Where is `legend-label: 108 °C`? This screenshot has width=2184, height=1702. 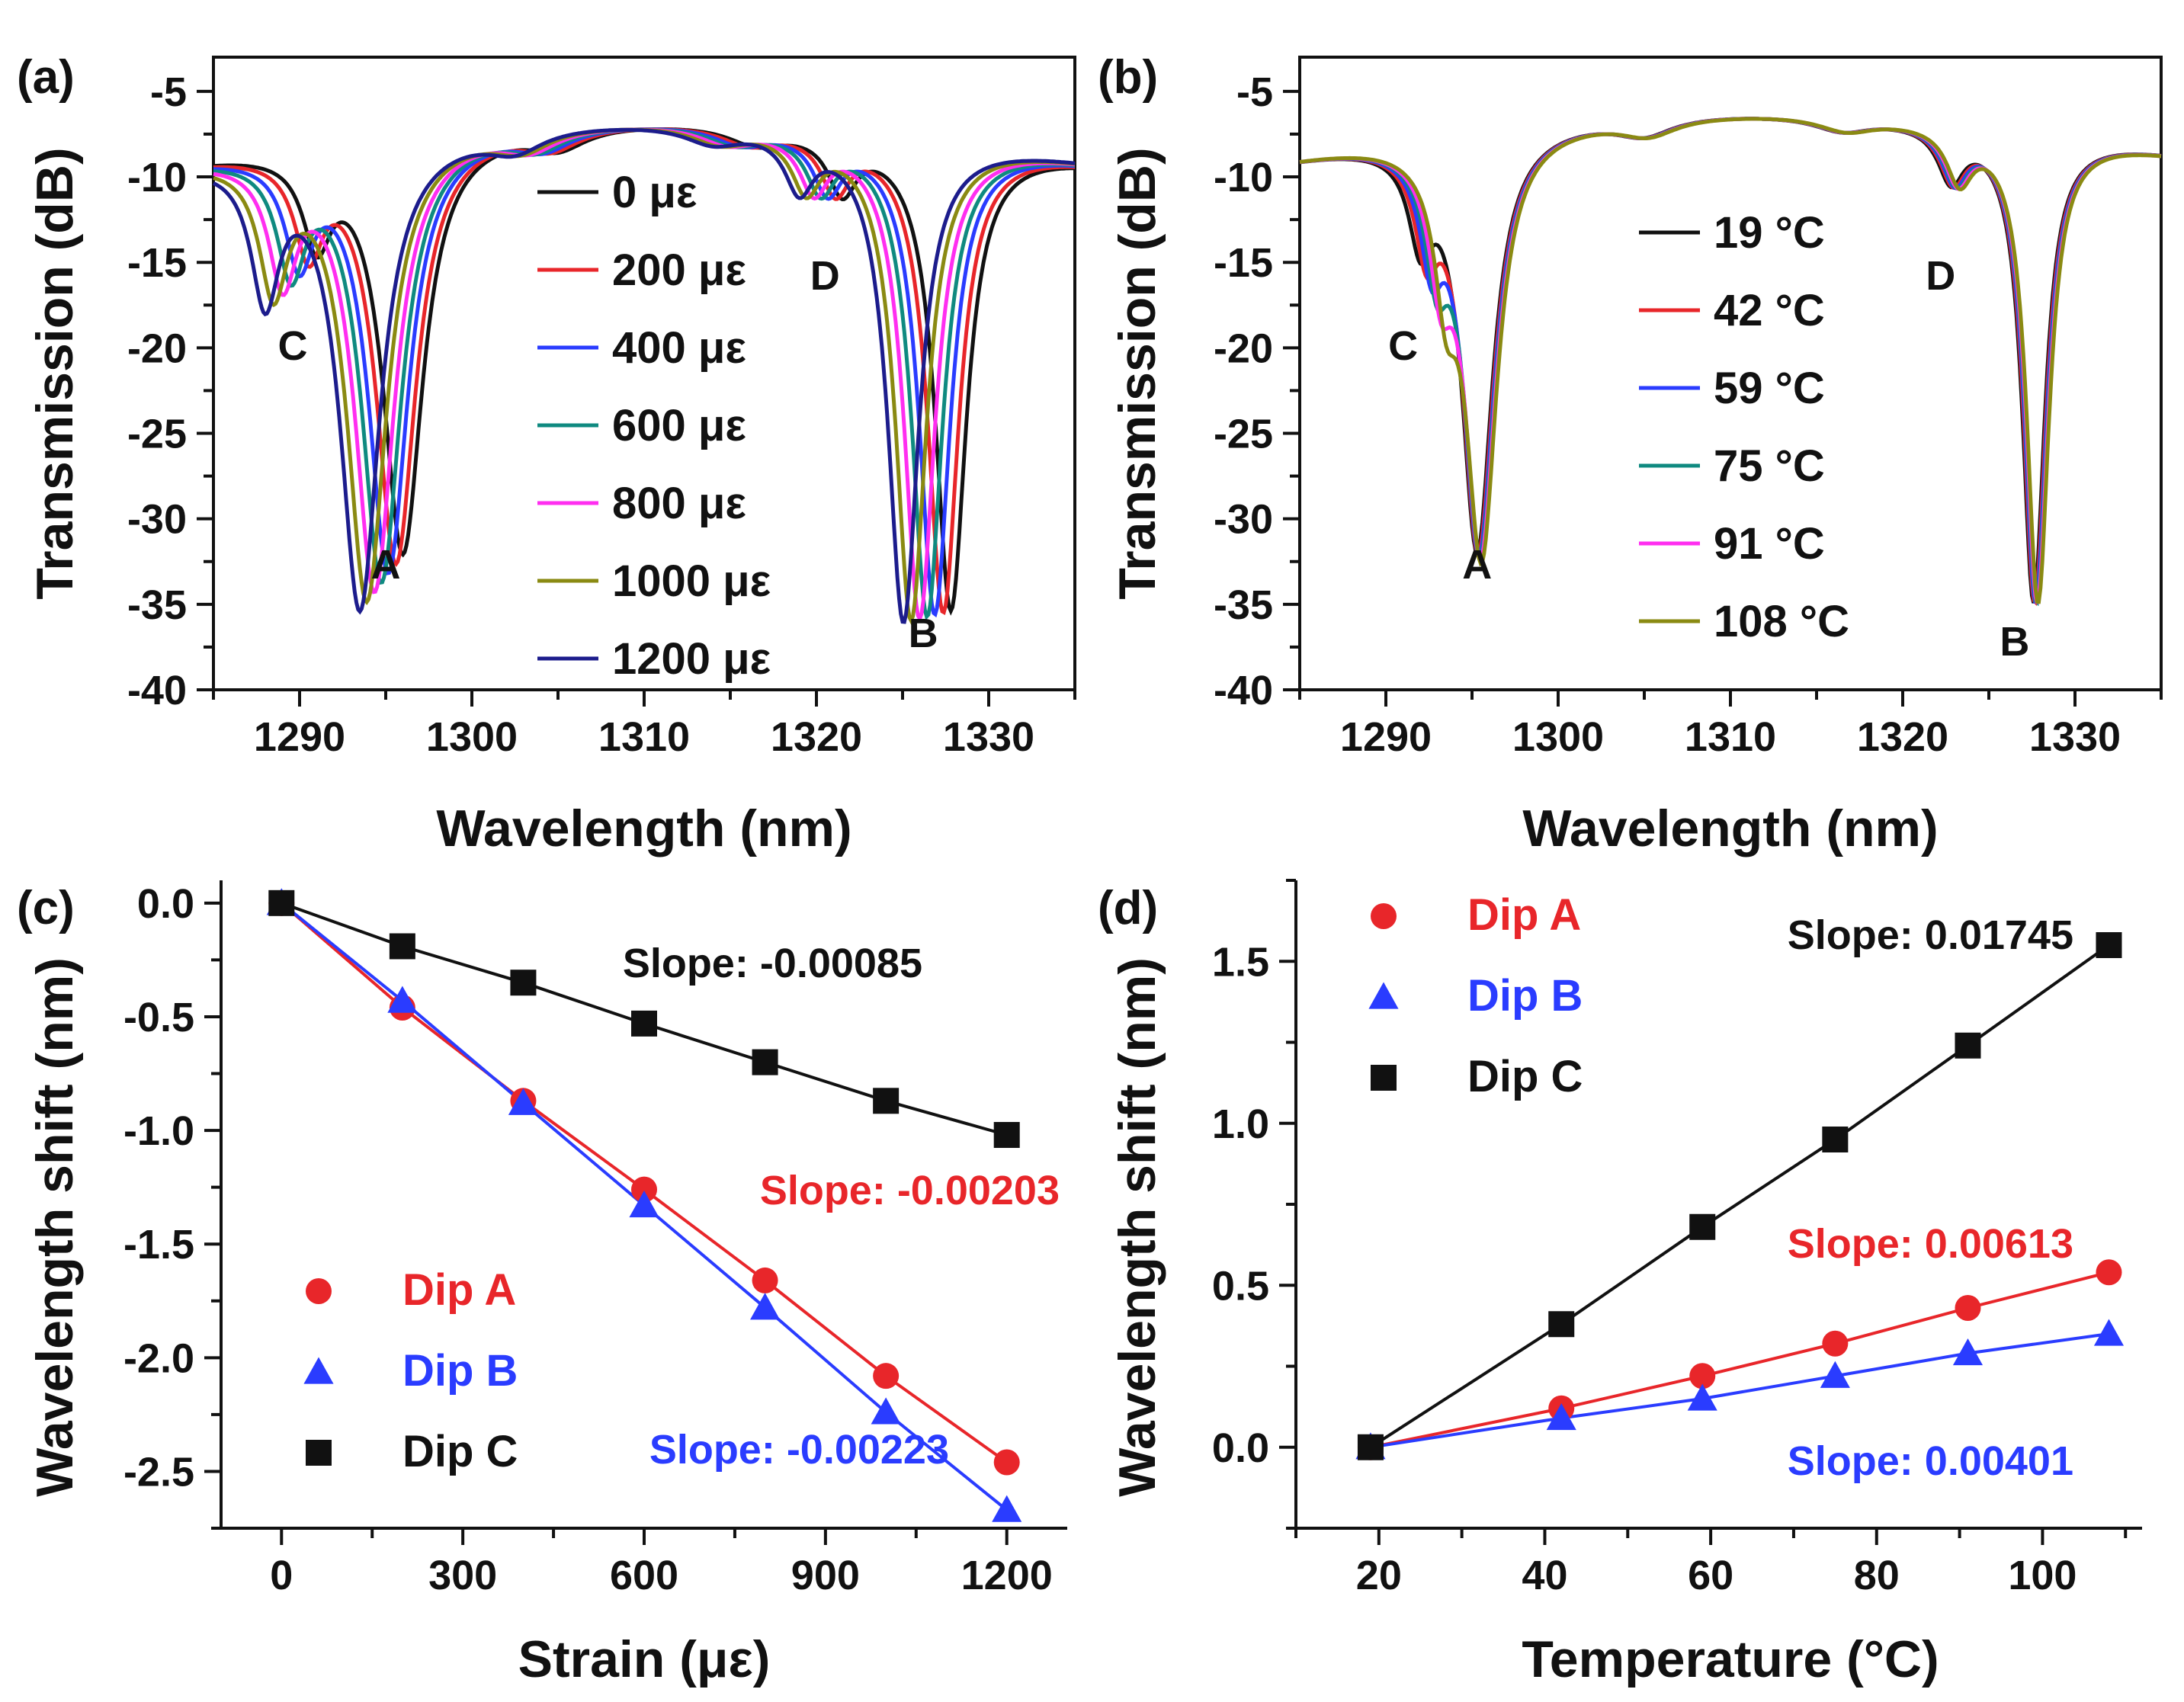 legend-label: 108 °C is located at coordinates (1781, 621).